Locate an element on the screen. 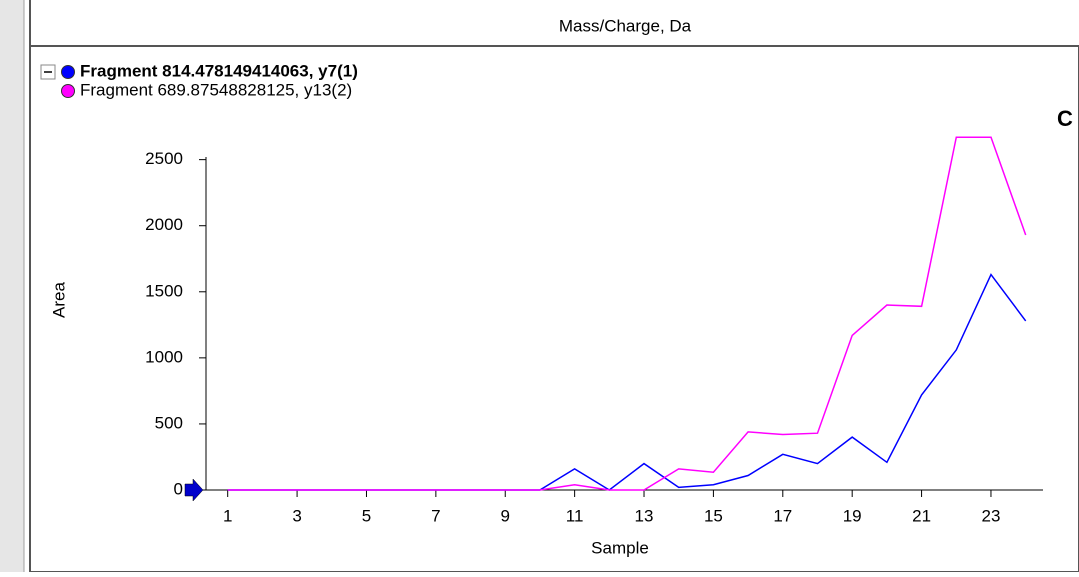 The width and height of the screenshot is (1079, 577). legend-label: Fragment 814.478149414063, y7(1) is located at coordinates (219, 70).